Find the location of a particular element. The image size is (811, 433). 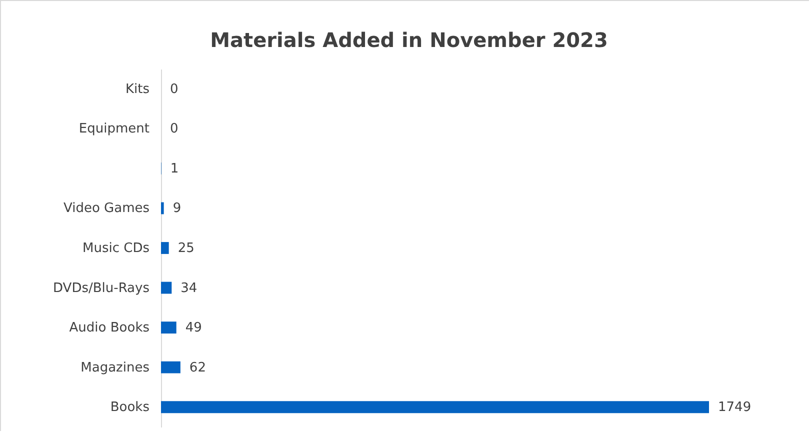

chart-title: Materials Added in November 2023 is located at coordinates (409, 40).